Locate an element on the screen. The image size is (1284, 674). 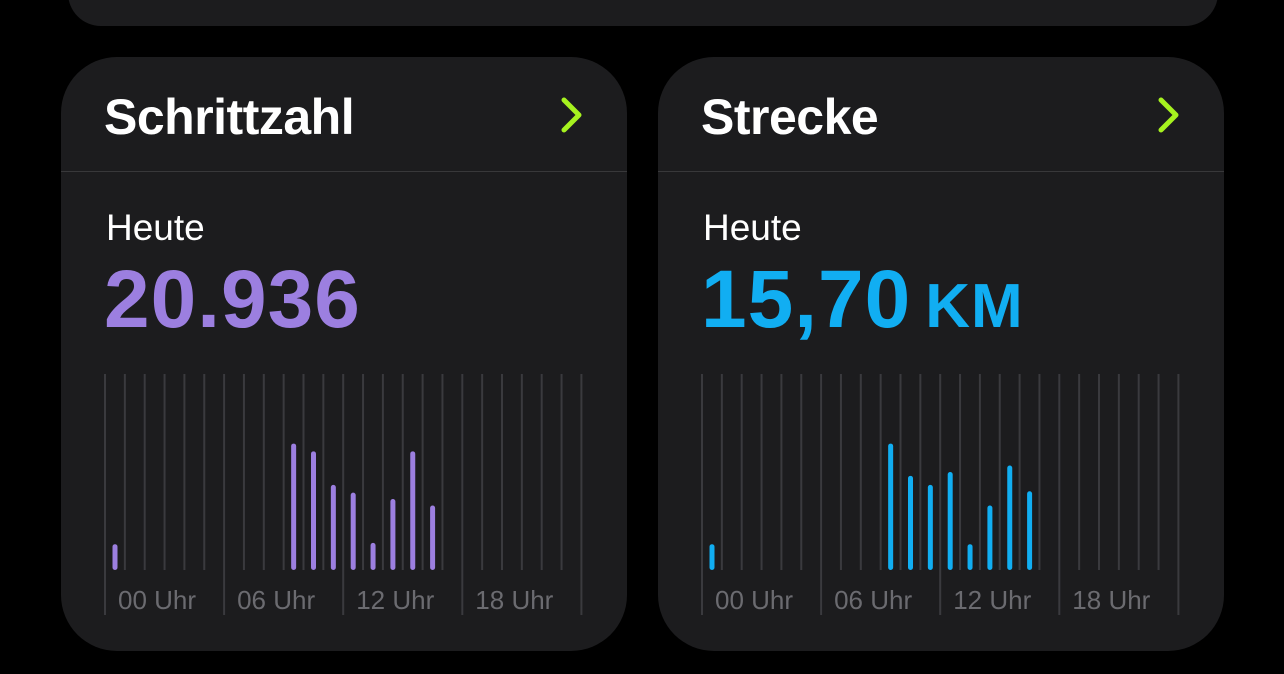
card-title: Strecke is located at coordinates (790, 117).